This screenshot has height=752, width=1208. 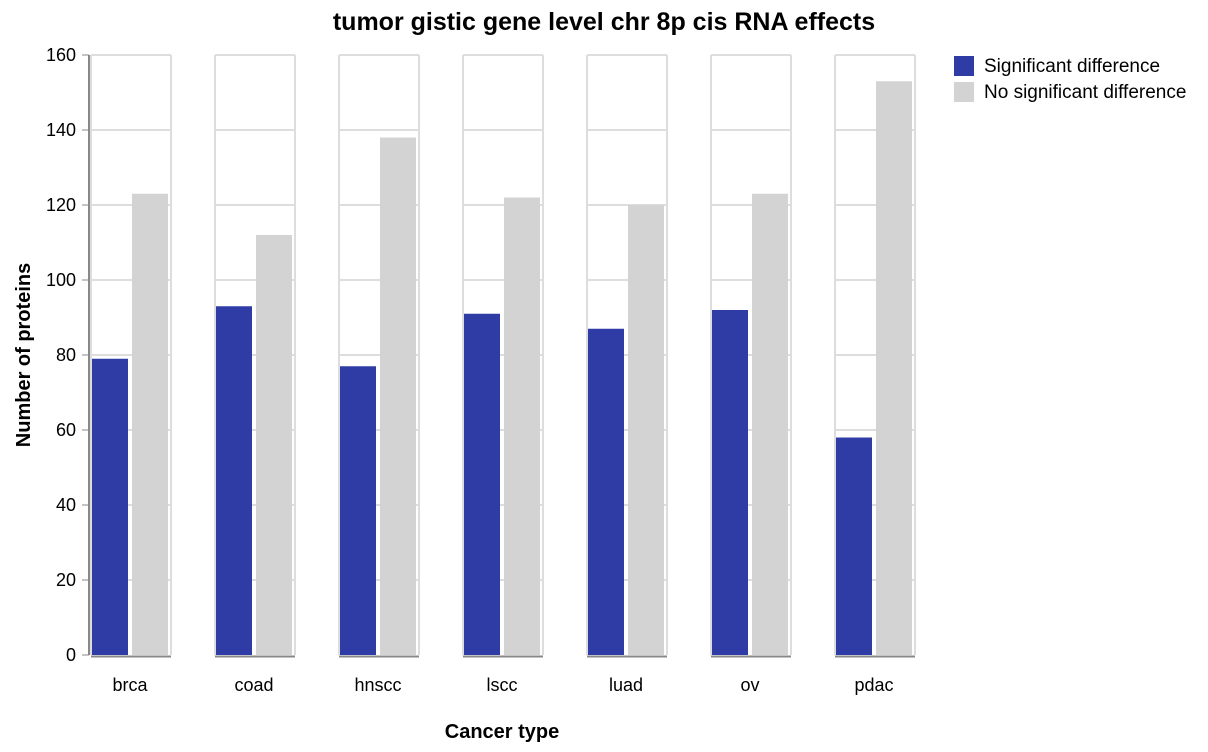 I want to click on bar-pdac-not-significant, so click(x=894, y=368).